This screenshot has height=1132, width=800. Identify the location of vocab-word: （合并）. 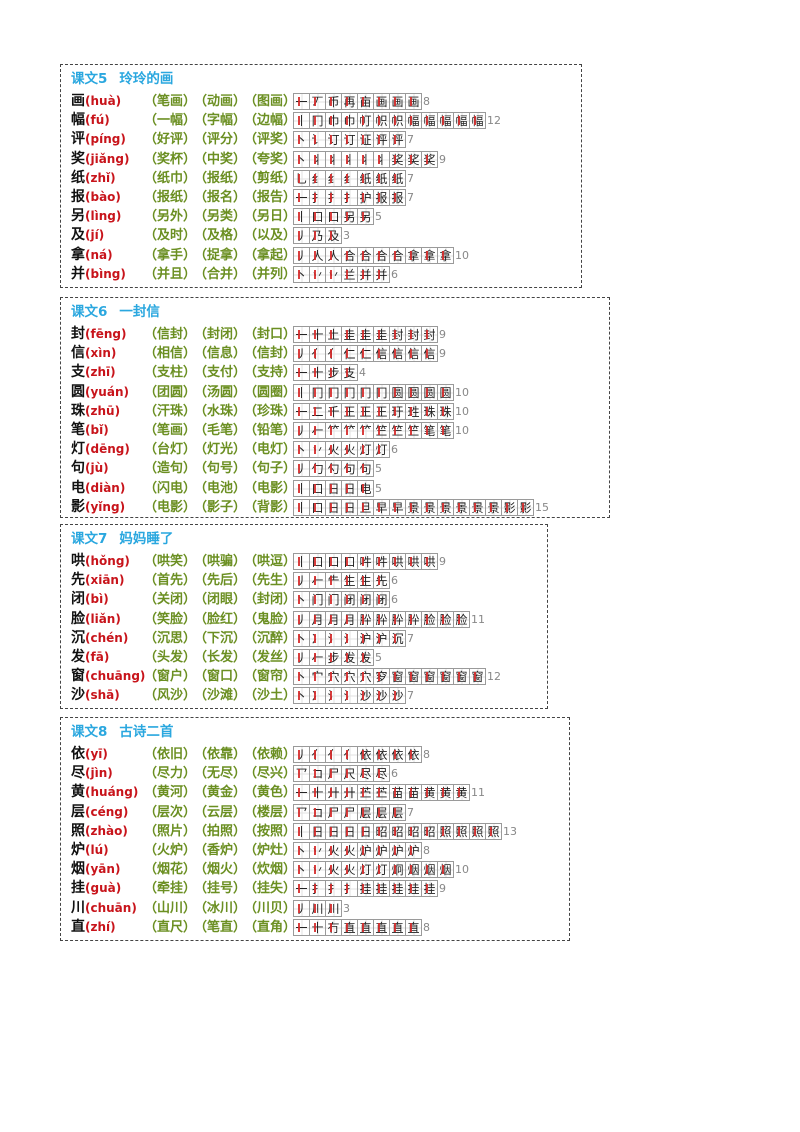
(220, 274).